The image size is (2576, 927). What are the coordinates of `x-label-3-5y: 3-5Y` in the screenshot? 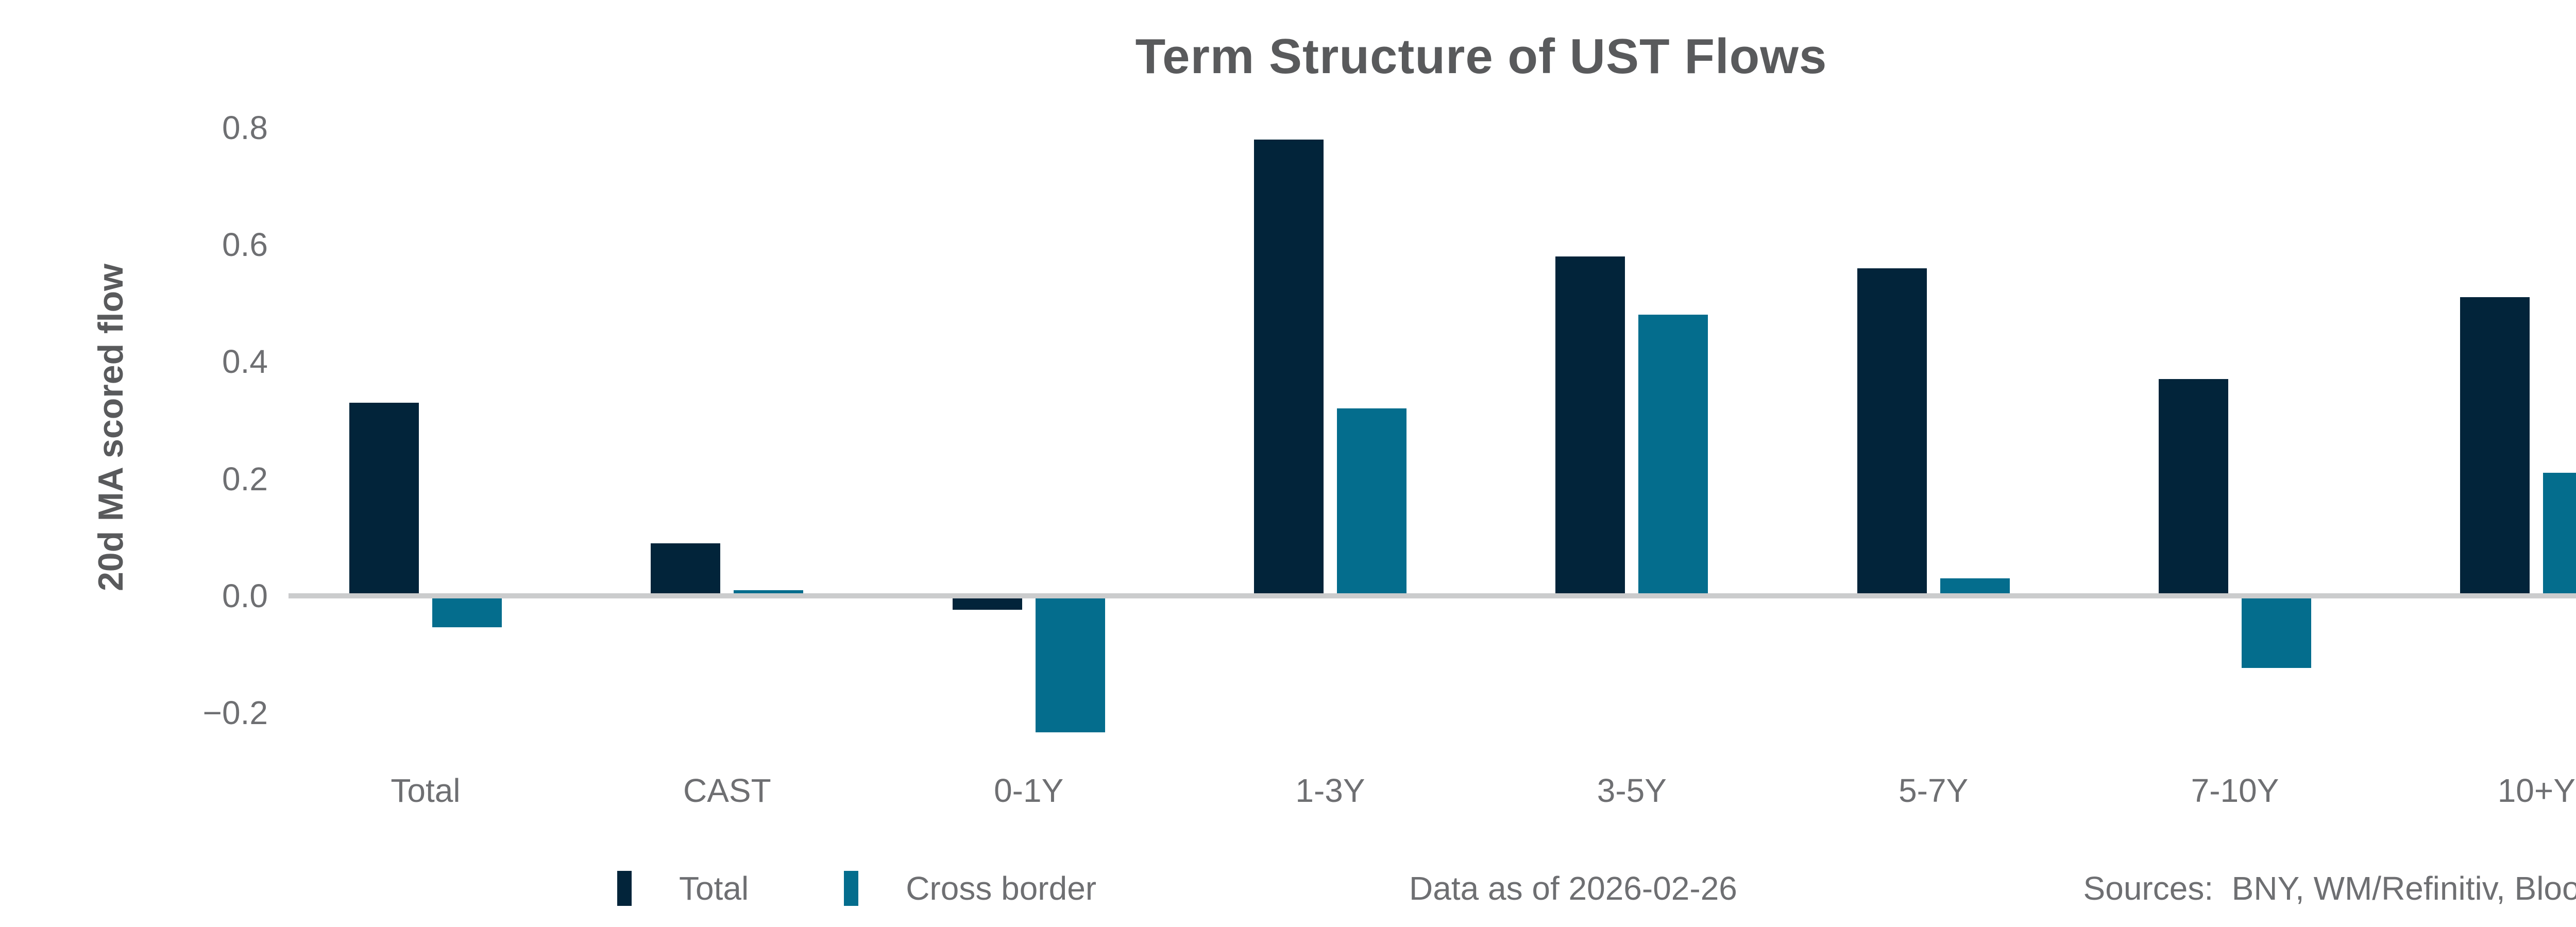 It's located at (1632, 790).